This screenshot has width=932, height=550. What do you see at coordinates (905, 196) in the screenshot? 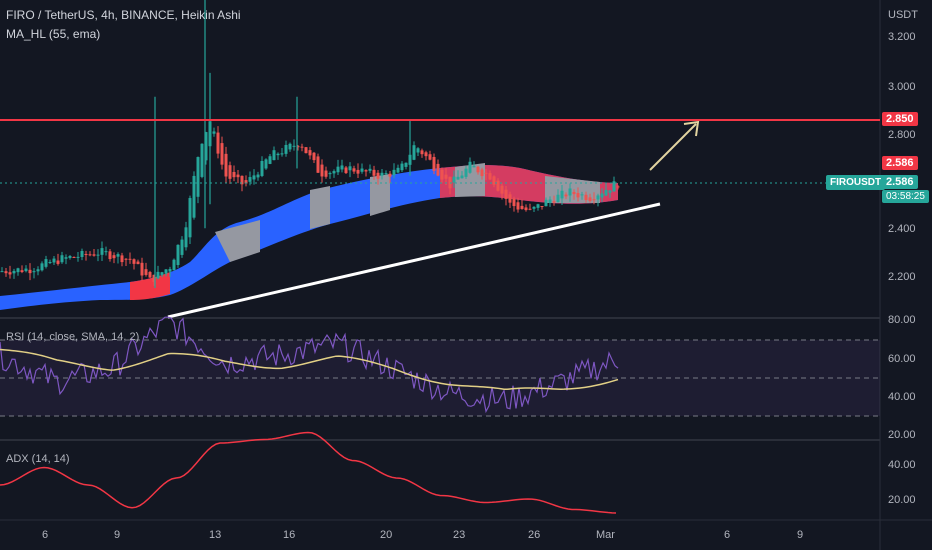
I see `bar-countdown: 03:58:25` at bounding box center [905, 196].